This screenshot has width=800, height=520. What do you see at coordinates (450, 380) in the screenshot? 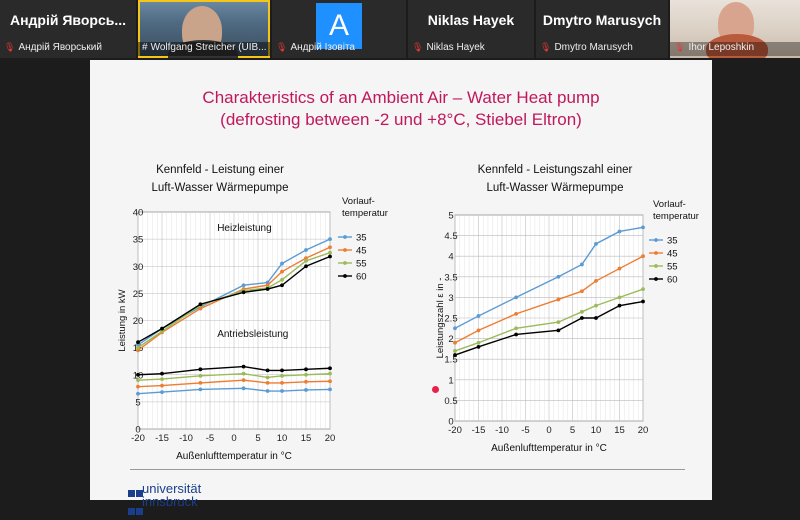
I see `y-tick-label: 1` at bounding box center [450, 380].